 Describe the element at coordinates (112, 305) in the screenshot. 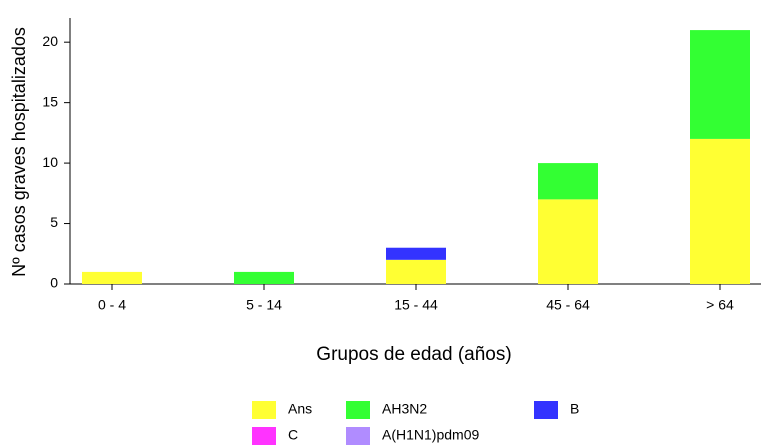

I see `x-tick-label: 0 - 4` at that location.